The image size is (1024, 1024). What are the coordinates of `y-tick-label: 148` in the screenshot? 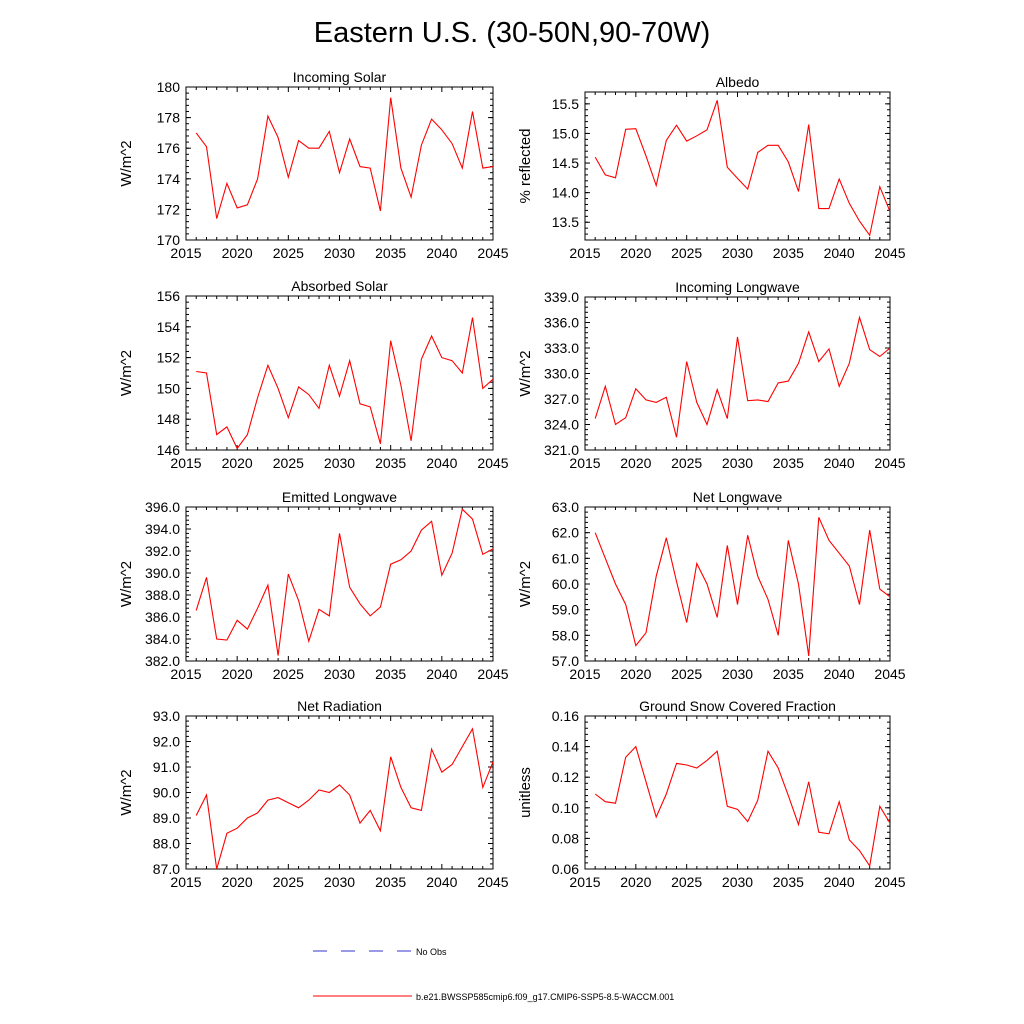 It's located at (169, 419).